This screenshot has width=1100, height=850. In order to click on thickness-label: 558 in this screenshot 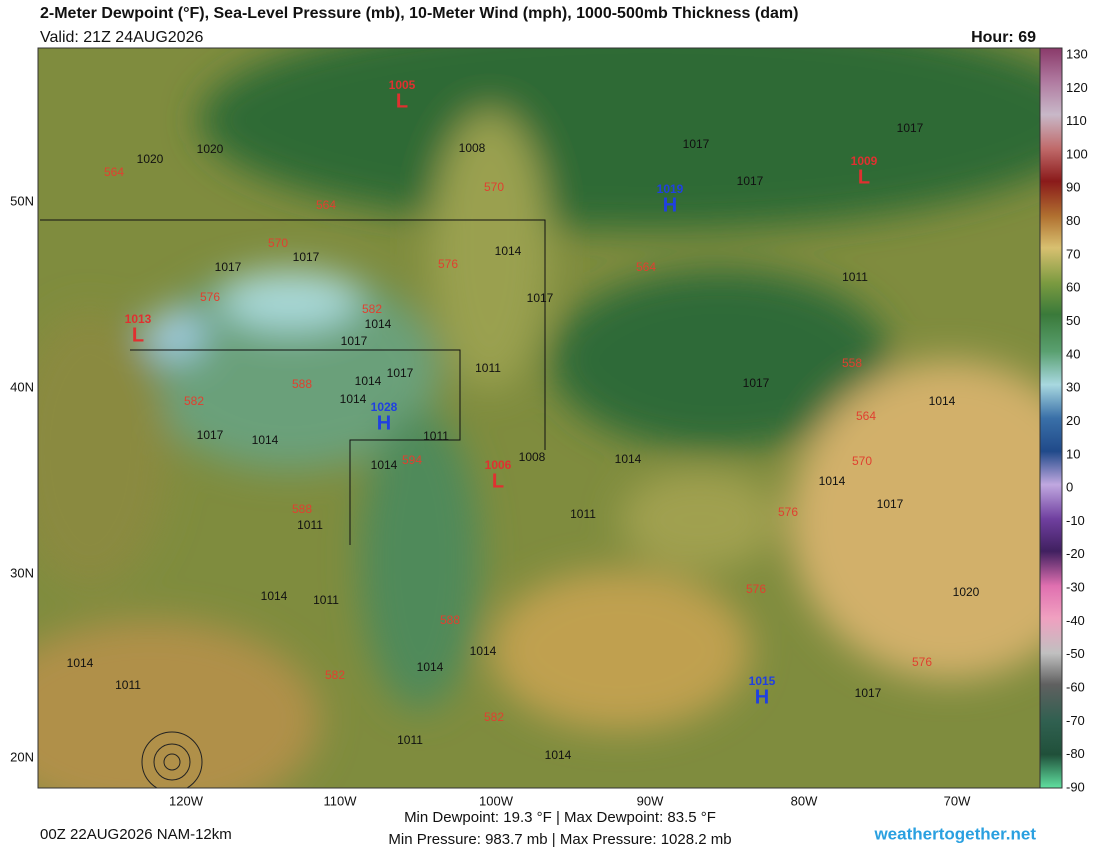, I will do `click(852, 363)`.